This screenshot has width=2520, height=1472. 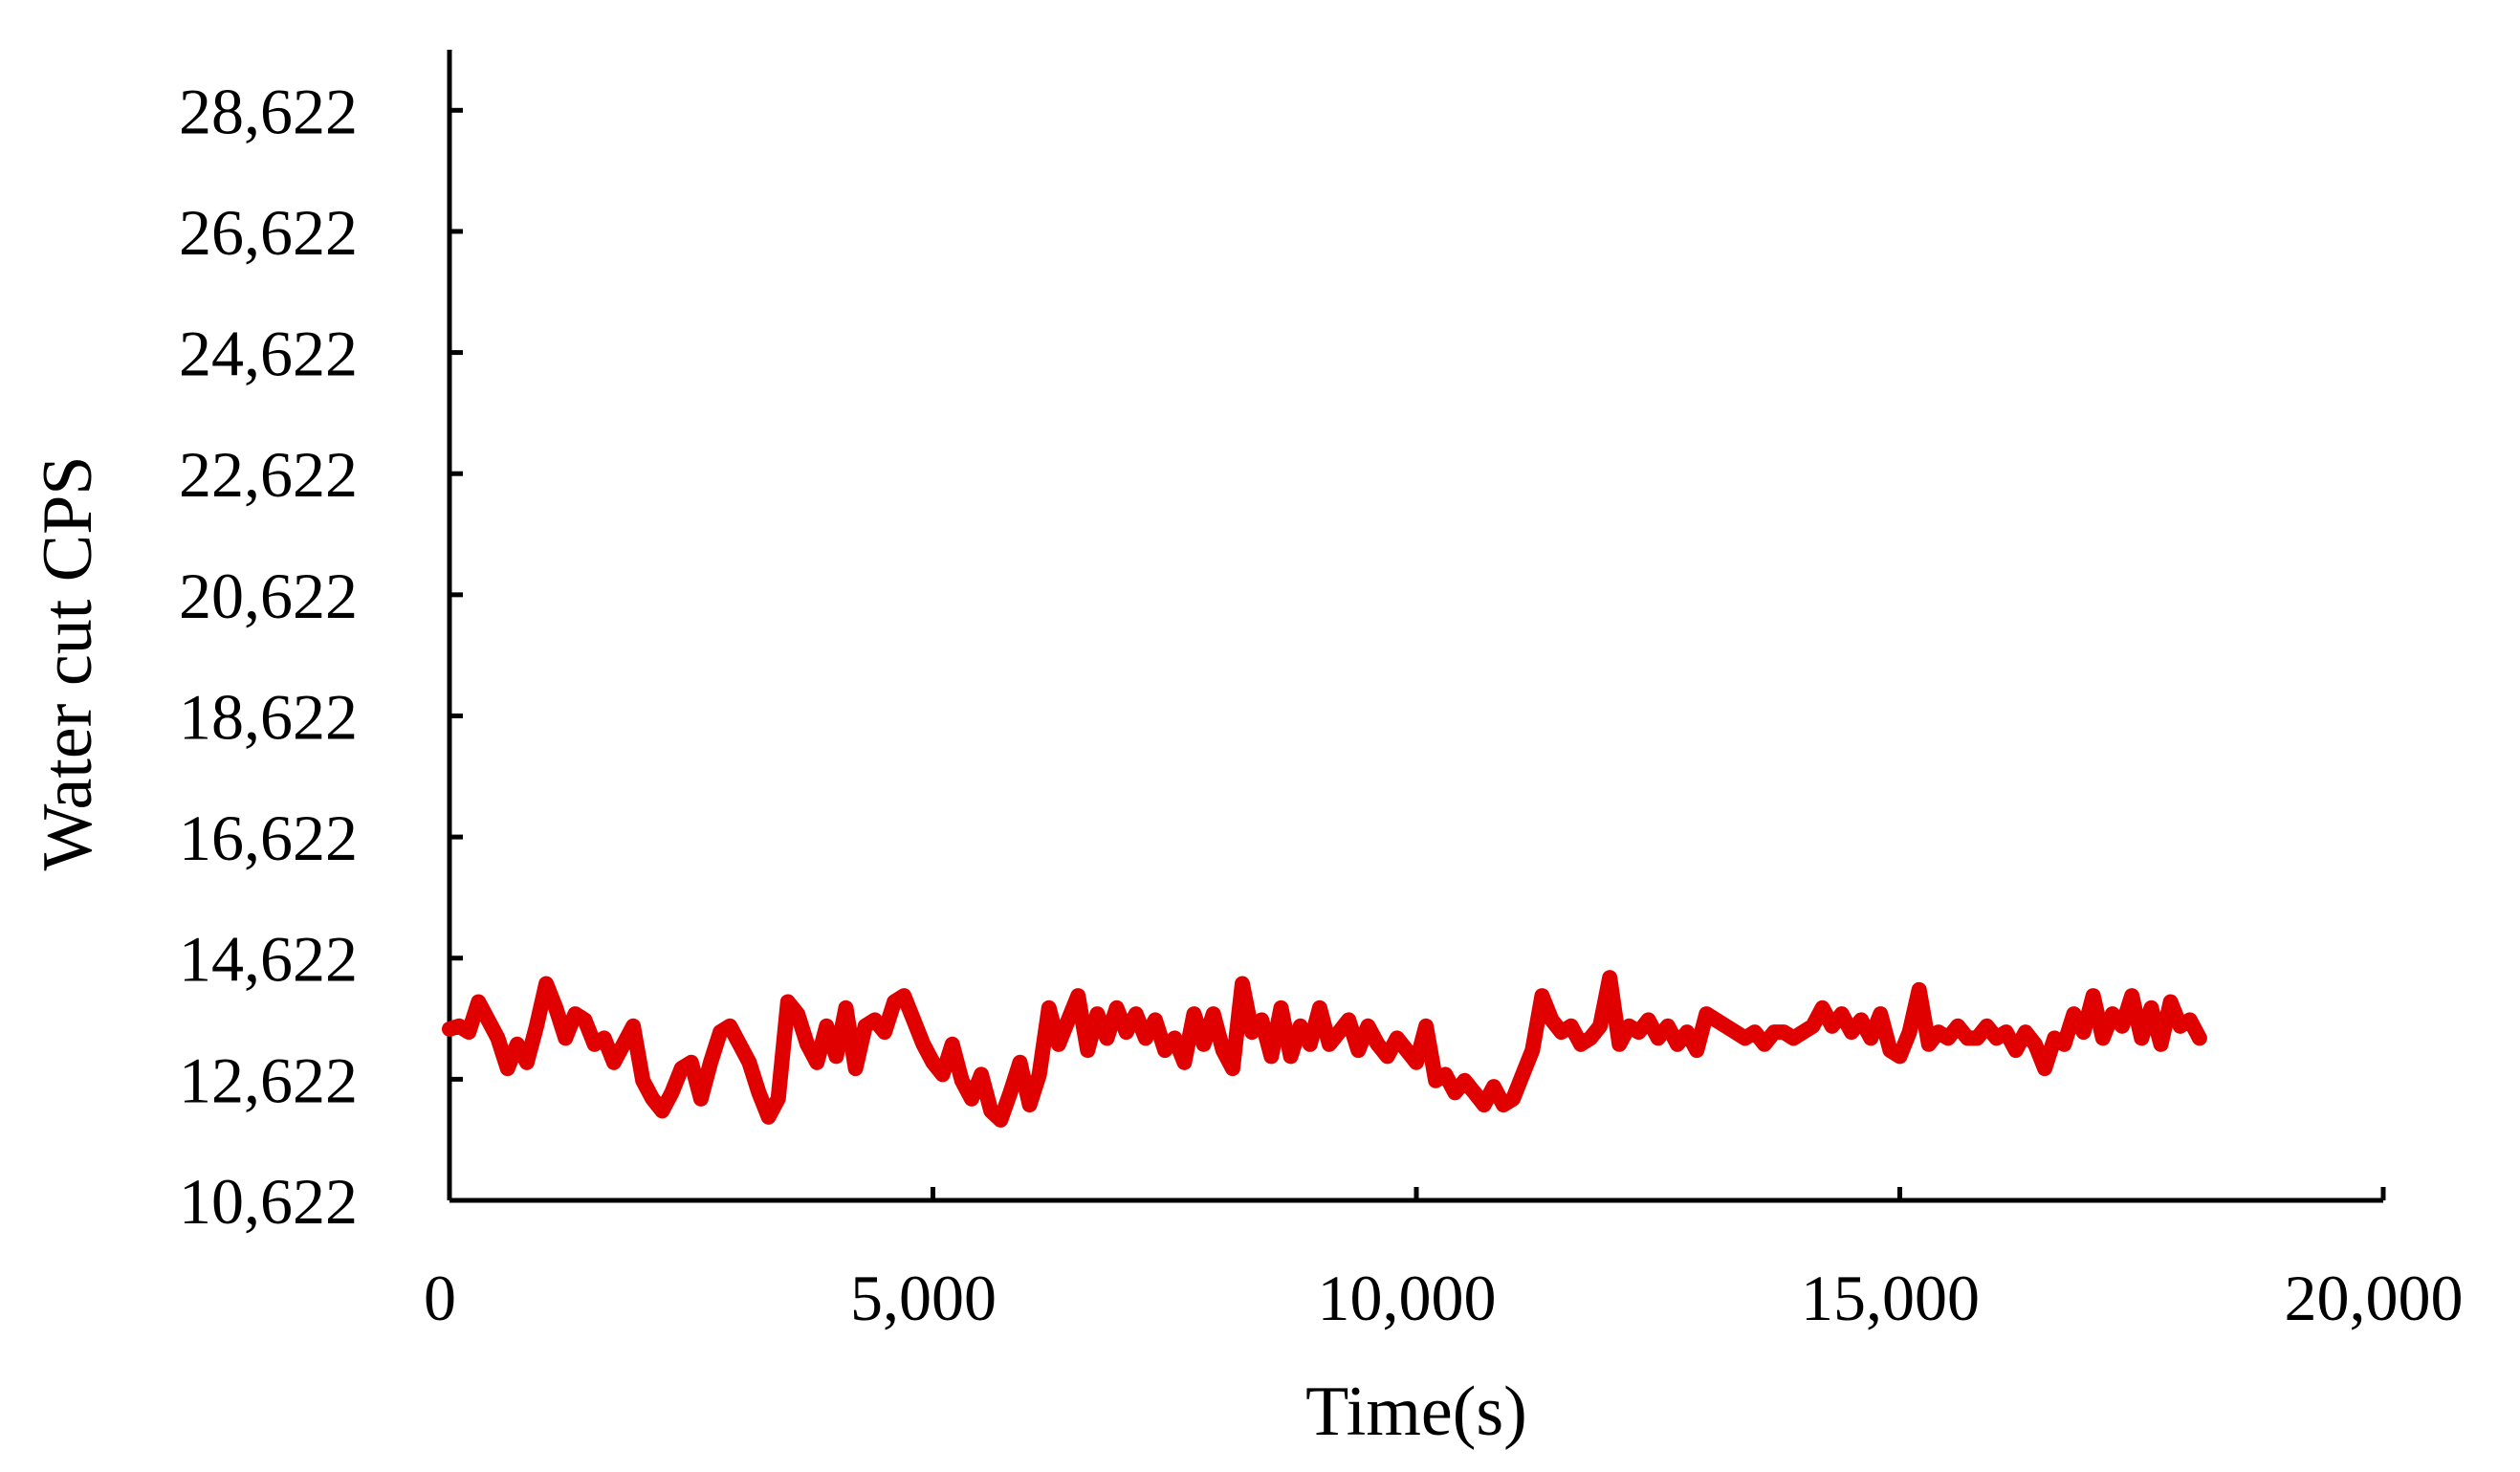 I want to click on x-tick-label: 15,000, so click(x=1890, y=1298).